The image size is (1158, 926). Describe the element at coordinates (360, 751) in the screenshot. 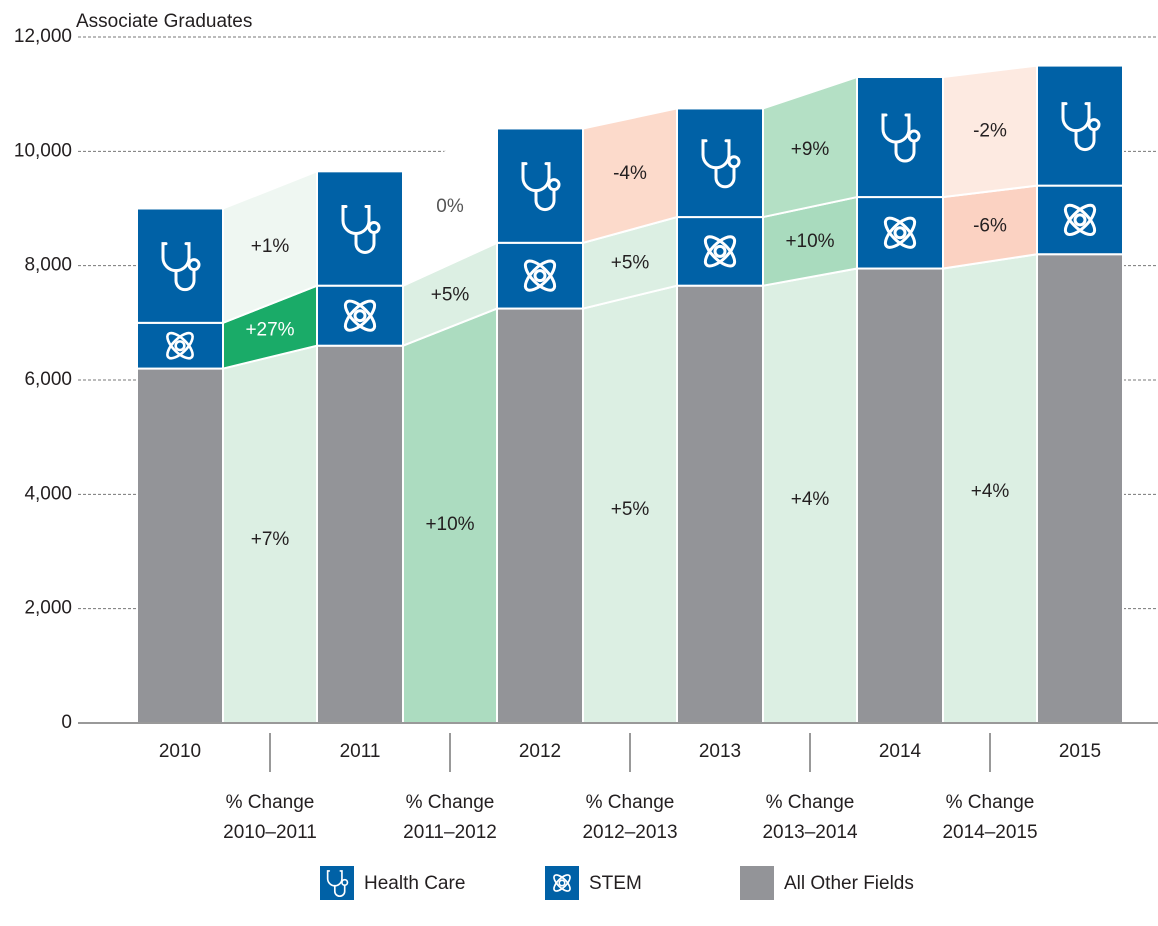

I see `x-tick-label: 2011` at that location.